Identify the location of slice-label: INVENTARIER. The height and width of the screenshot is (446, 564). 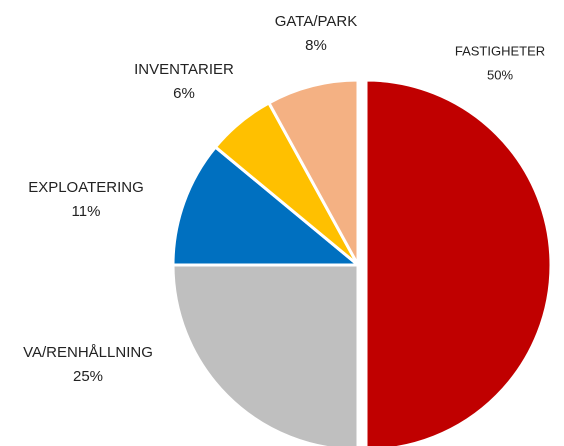
(184, 69).